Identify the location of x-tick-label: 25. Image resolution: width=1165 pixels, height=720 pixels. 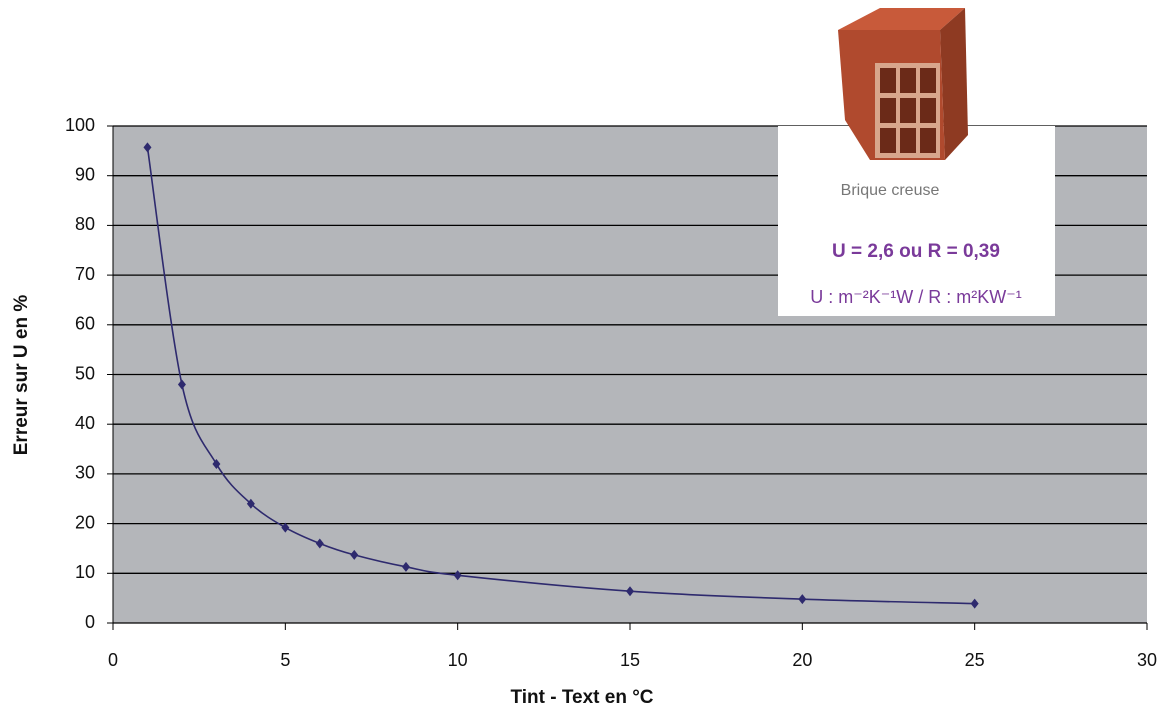
(975, 660).